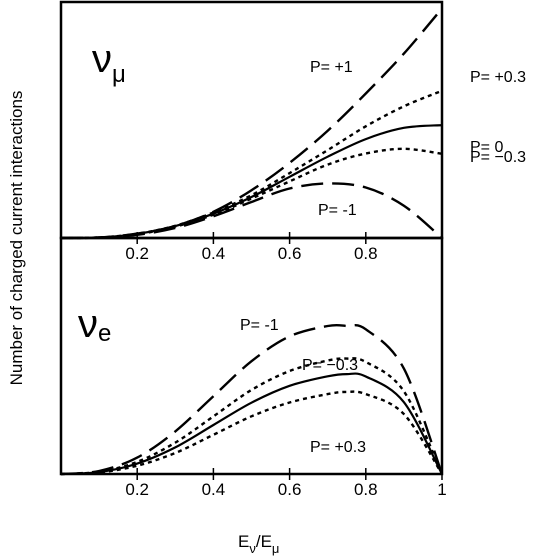  What do you see at coordinates (498, 77) in the screenshot?
I see `top-label-p-plus-0.3: P= +0.3` at bounding box center [498, 77].